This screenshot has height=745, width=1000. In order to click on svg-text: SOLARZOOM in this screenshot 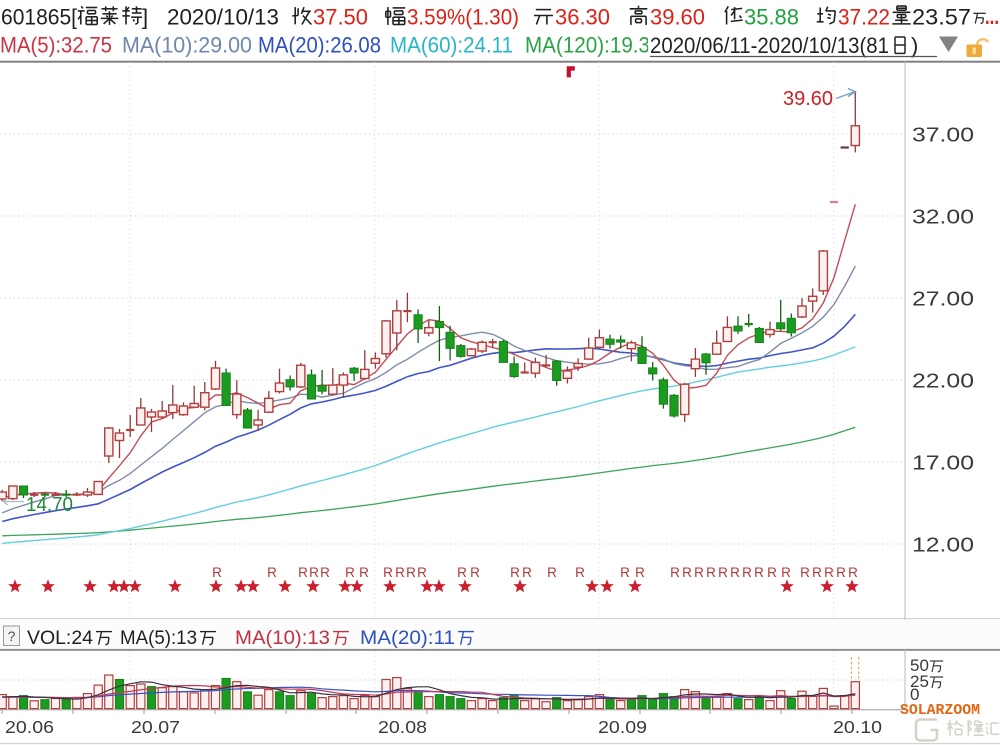, I will do `click(940, 711)`.